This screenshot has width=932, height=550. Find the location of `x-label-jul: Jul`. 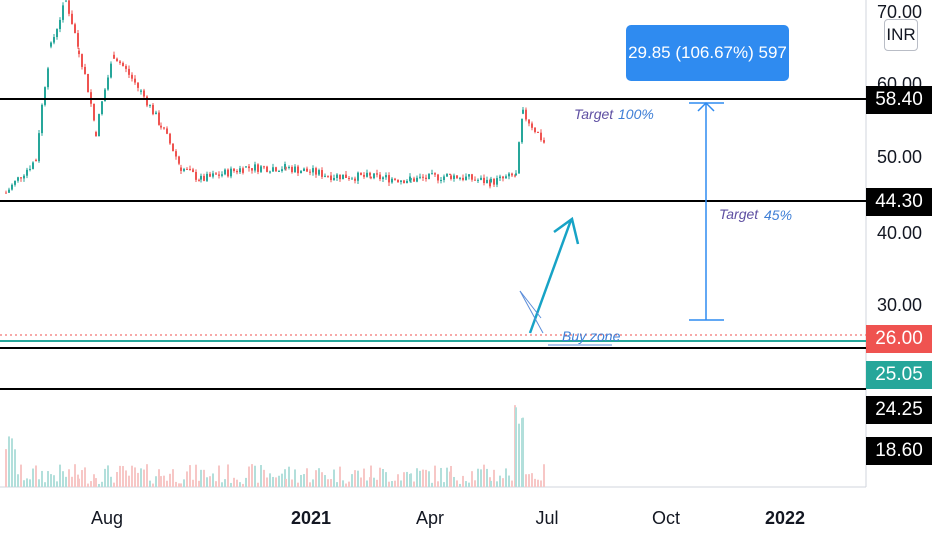

x-label-jul: Jul is located at coordinates (547, 518).